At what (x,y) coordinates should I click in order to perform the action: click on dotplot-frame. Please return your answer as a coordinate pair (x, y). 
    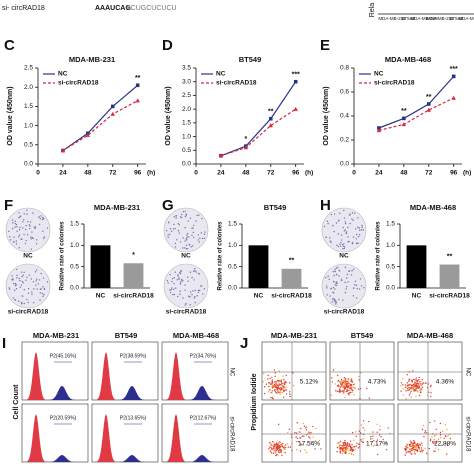
    Looking at the image, I should click on (430, 371).